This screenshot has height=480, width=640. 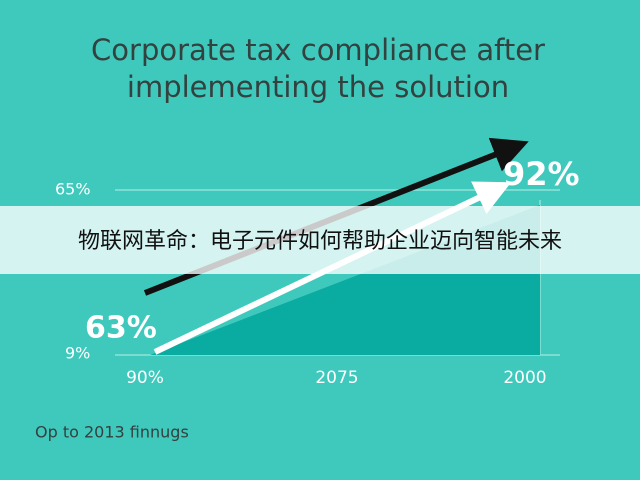 I want to click on axis-label: 9%, so click(x=77, y=353).